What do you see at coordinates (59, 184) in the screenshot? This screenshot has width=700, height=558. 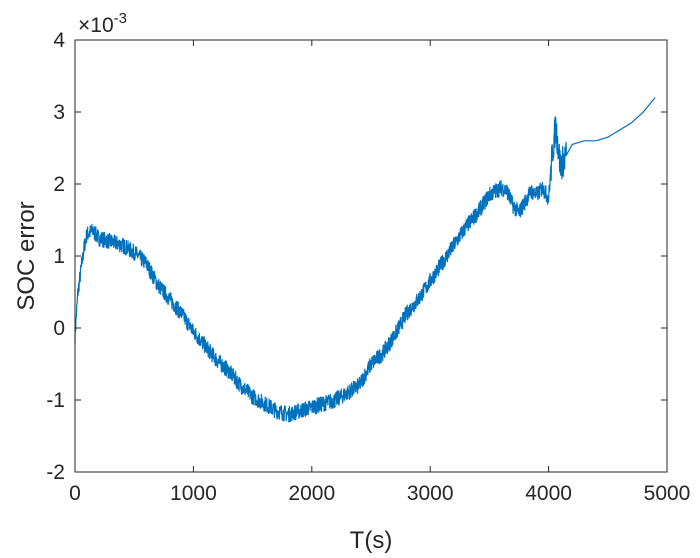 I see `y-tick-label: 2` at bounding box center [59, 184].